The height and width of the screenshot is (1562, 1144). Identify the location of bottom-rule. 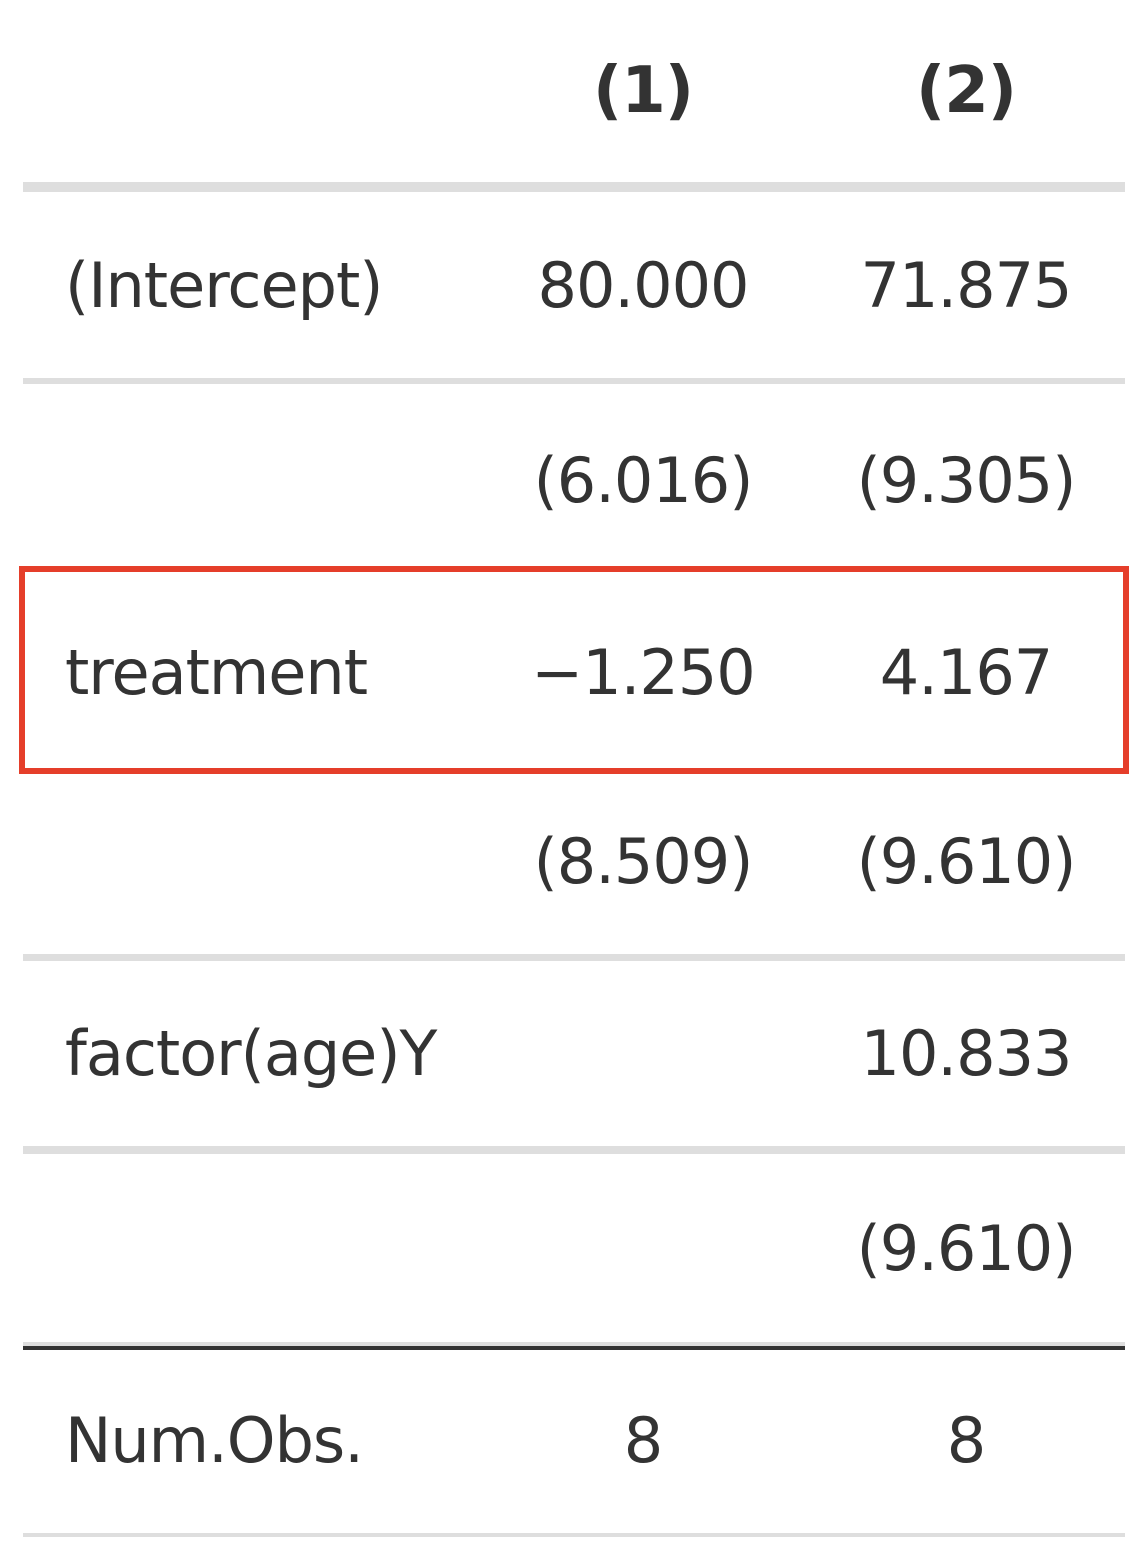
(574, 1535).